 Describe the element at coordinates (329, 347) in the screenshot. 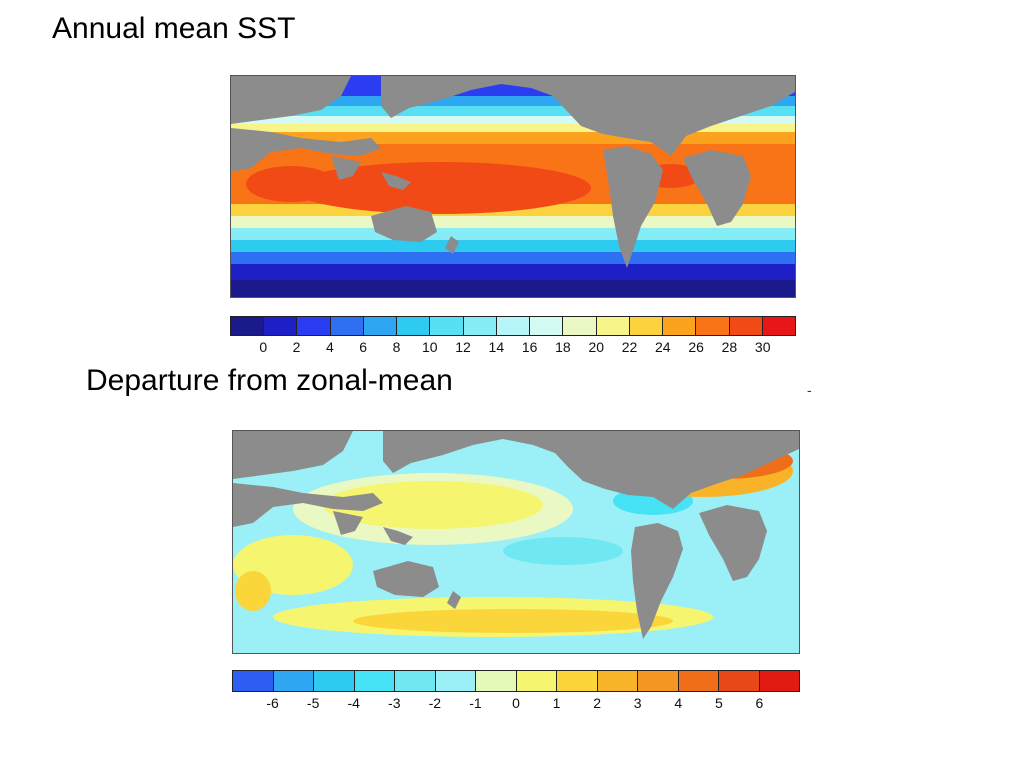

I see `sst-colorbar-tick-label: 4` at that location.